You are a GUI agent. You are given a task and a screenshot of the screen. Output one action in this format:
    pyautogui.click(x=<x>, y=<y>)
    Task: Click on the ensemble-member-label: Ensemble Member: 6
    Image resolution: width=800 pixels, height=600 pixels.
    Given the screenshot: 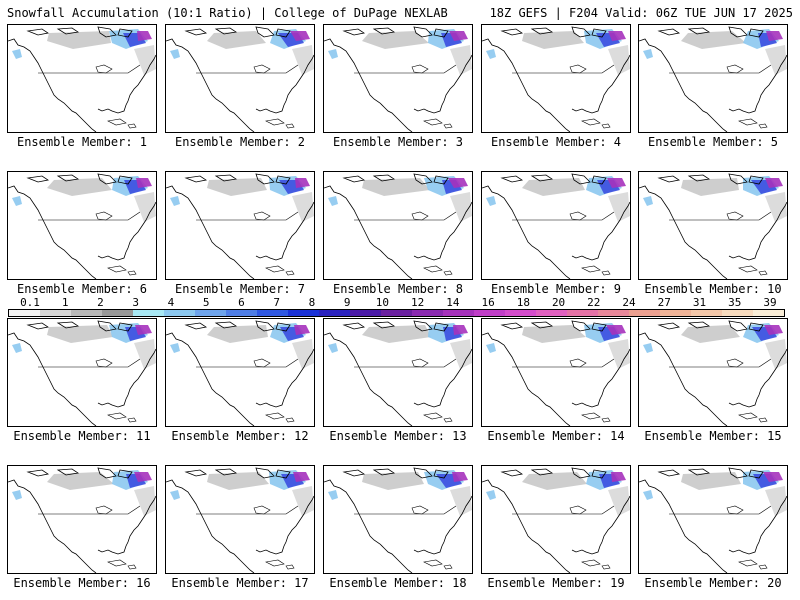 What is the action you would take?
    pyautogui.click(x=82, y=289)
    